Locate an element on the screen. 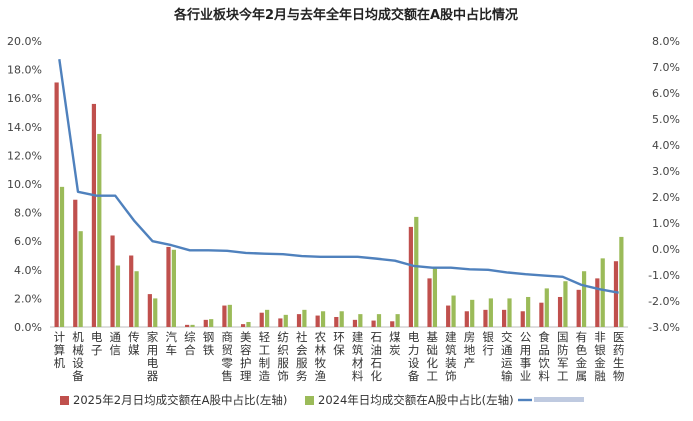 This screenshot has height=421, width=693. category-label: 社会服务 is located at coordinates (302, 356).